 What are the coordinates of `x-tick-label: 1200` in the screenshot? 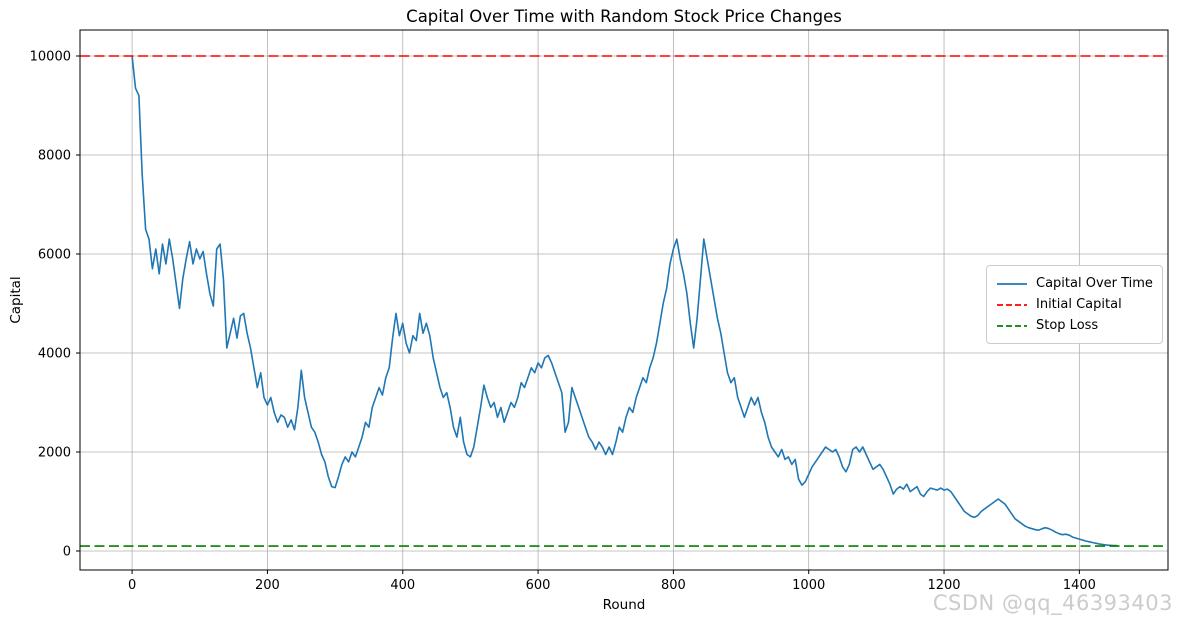 It's located at (943, 585).